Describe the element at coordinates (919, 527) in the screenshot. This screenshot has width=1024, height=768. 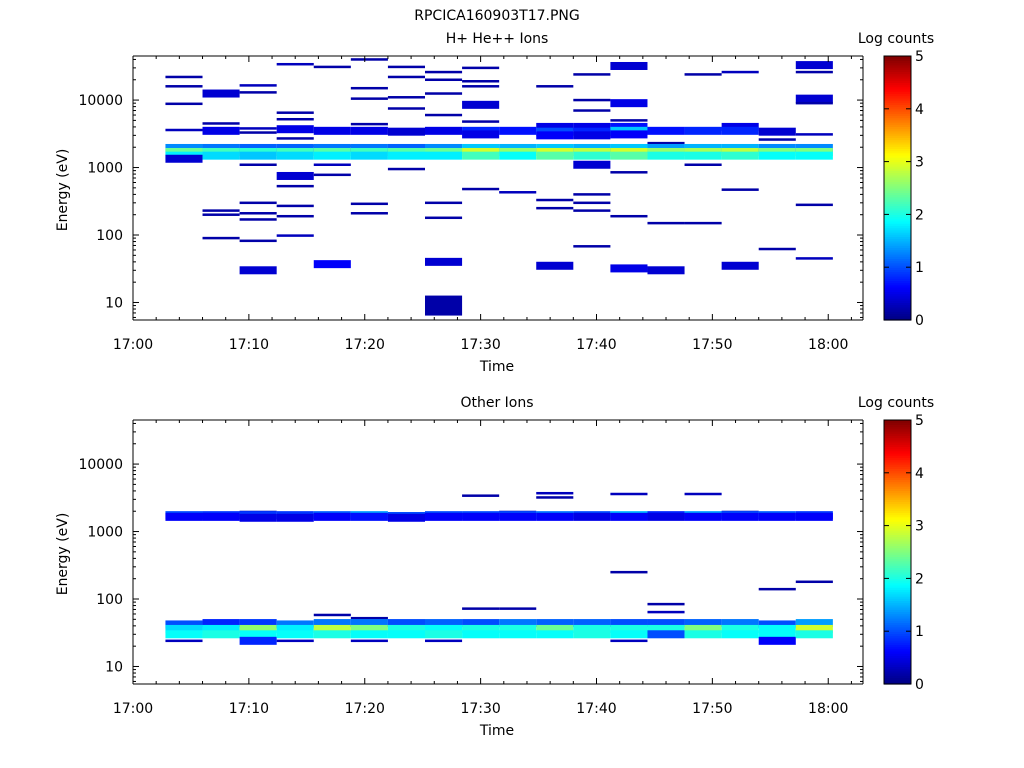
I see `colorbar-tick-label: 3` at that location.